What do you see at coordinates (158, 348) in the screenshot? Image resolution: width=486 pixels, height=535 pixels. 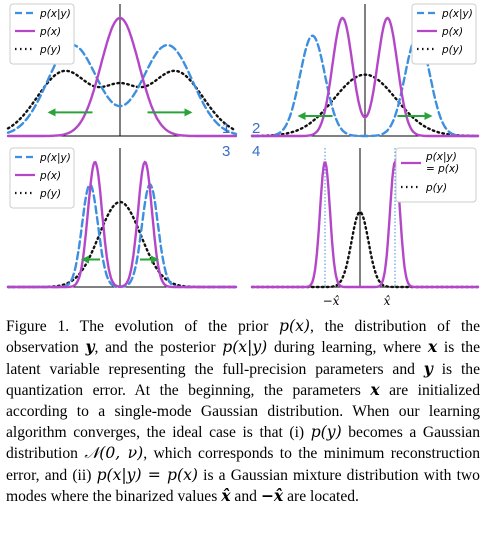 I see `caption-text: , and the posterior` at bounding box center [158, 348].